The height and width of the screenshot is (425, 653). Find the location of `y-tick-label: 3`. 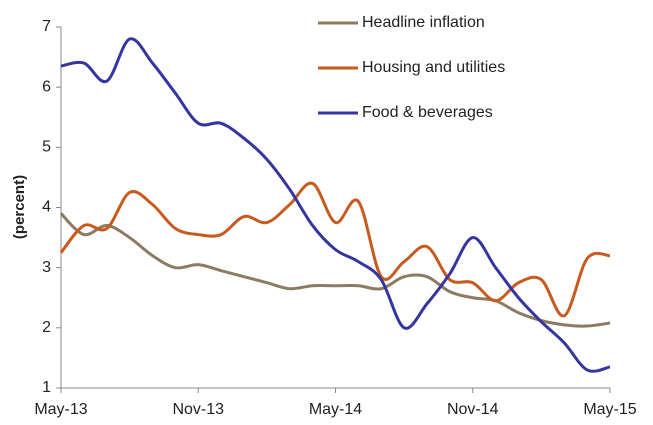

y-tick-label: 3 is located at coordinates (46, 267).